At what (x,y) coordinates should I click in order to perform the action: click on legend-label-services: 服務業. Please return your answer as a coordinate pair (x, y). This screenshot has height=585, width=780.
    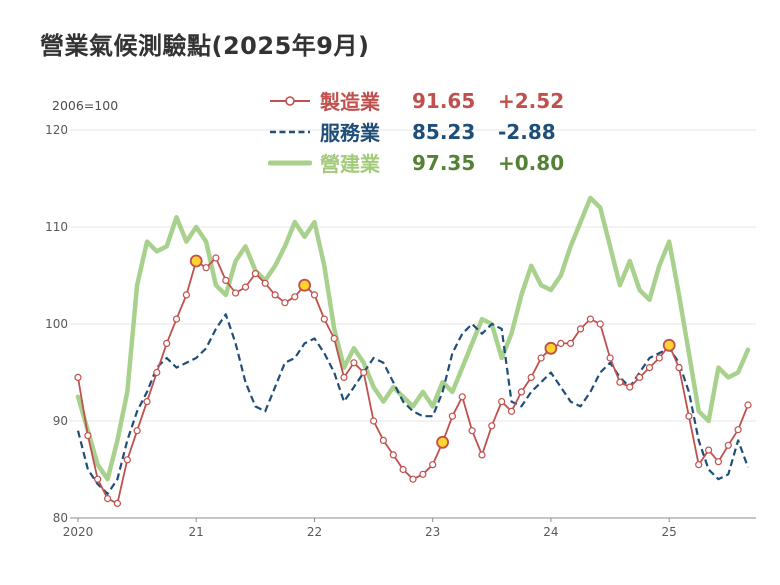
    Looking at the image, I should click on (350, 133).